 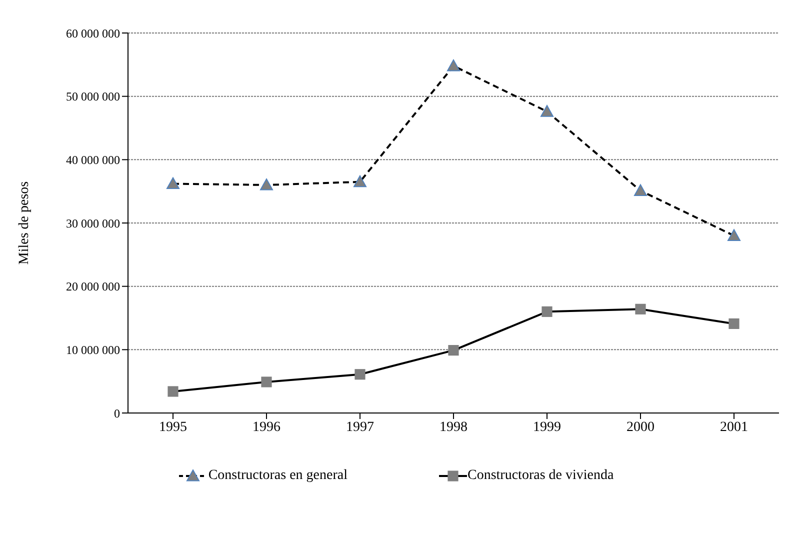 What do you see at coordinates (541, 476) in the screenshot?
I see `legend-label: Constructoras de vivienda` at bounding box center [541, 476].